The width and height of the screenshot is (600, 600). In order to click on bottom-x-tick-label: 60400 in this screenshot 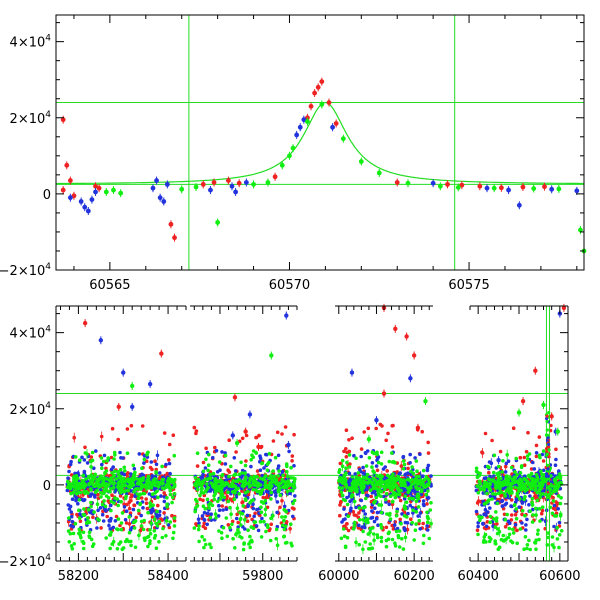, I will do `click(477, 576)`.